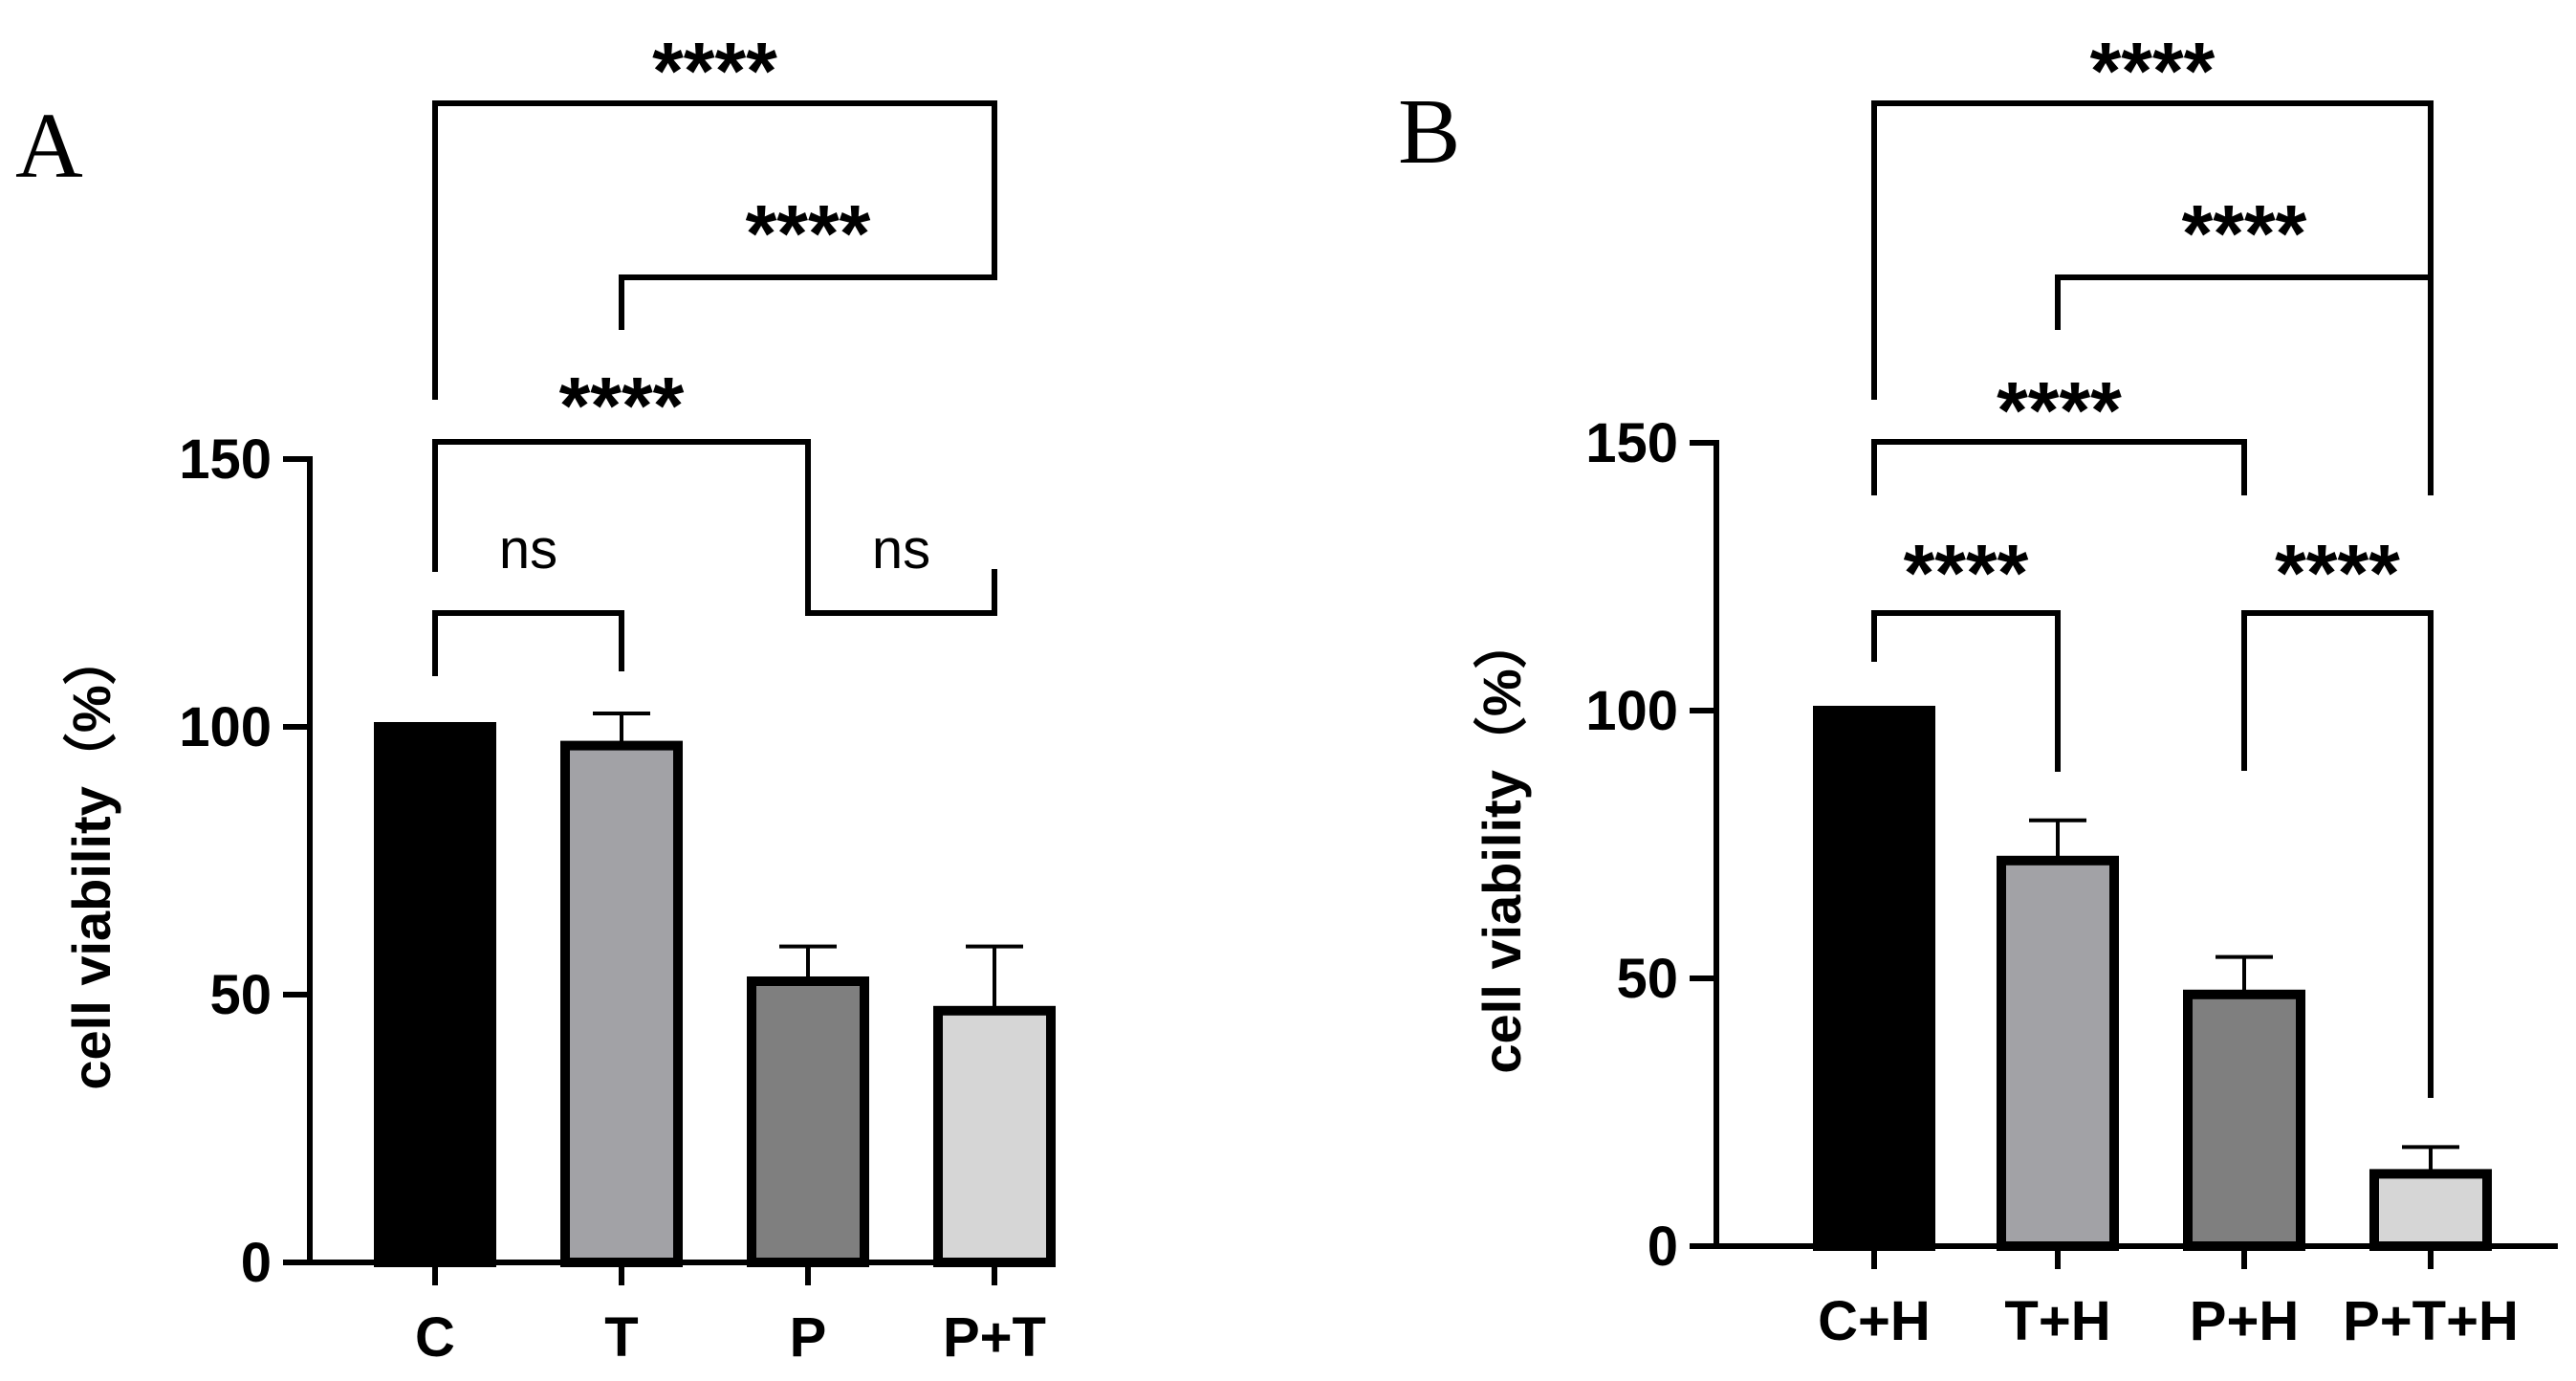 The image size is (2576, 1381). I want to click on x-tick-label: P+T+H, so click(2431, 1321).